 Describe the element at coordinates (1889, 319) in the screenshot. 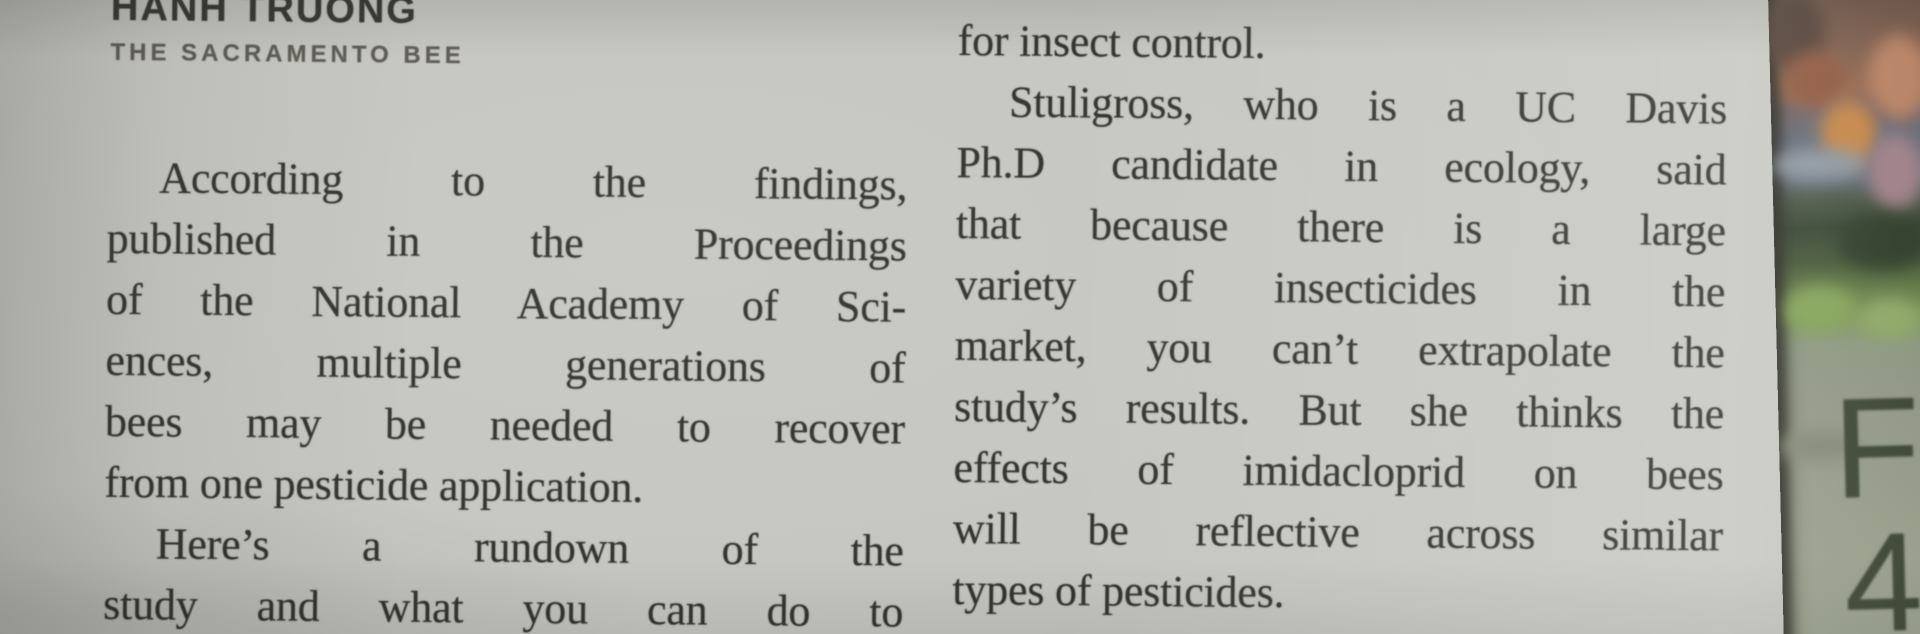

I see `photo-blob-light-grass` at that location.